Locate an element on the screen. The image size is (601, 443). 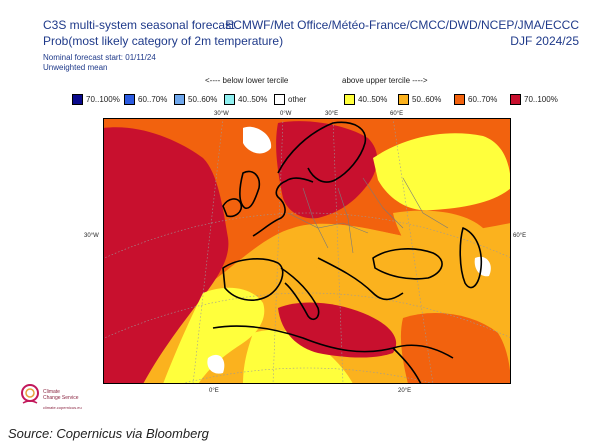
coastline-north-africa is located at coordinates (333, 342).